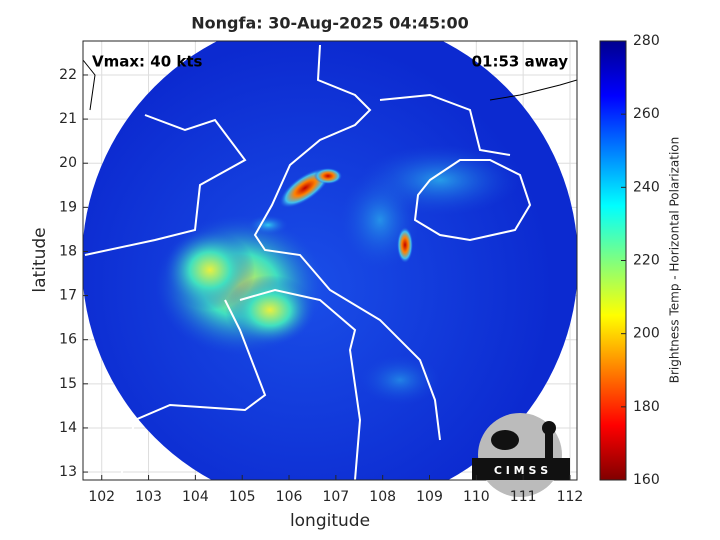  What do you see at coordinates (242, 497) in the screenshot?
I see `x-tick-label: 105` at bounding box center [242, 497].